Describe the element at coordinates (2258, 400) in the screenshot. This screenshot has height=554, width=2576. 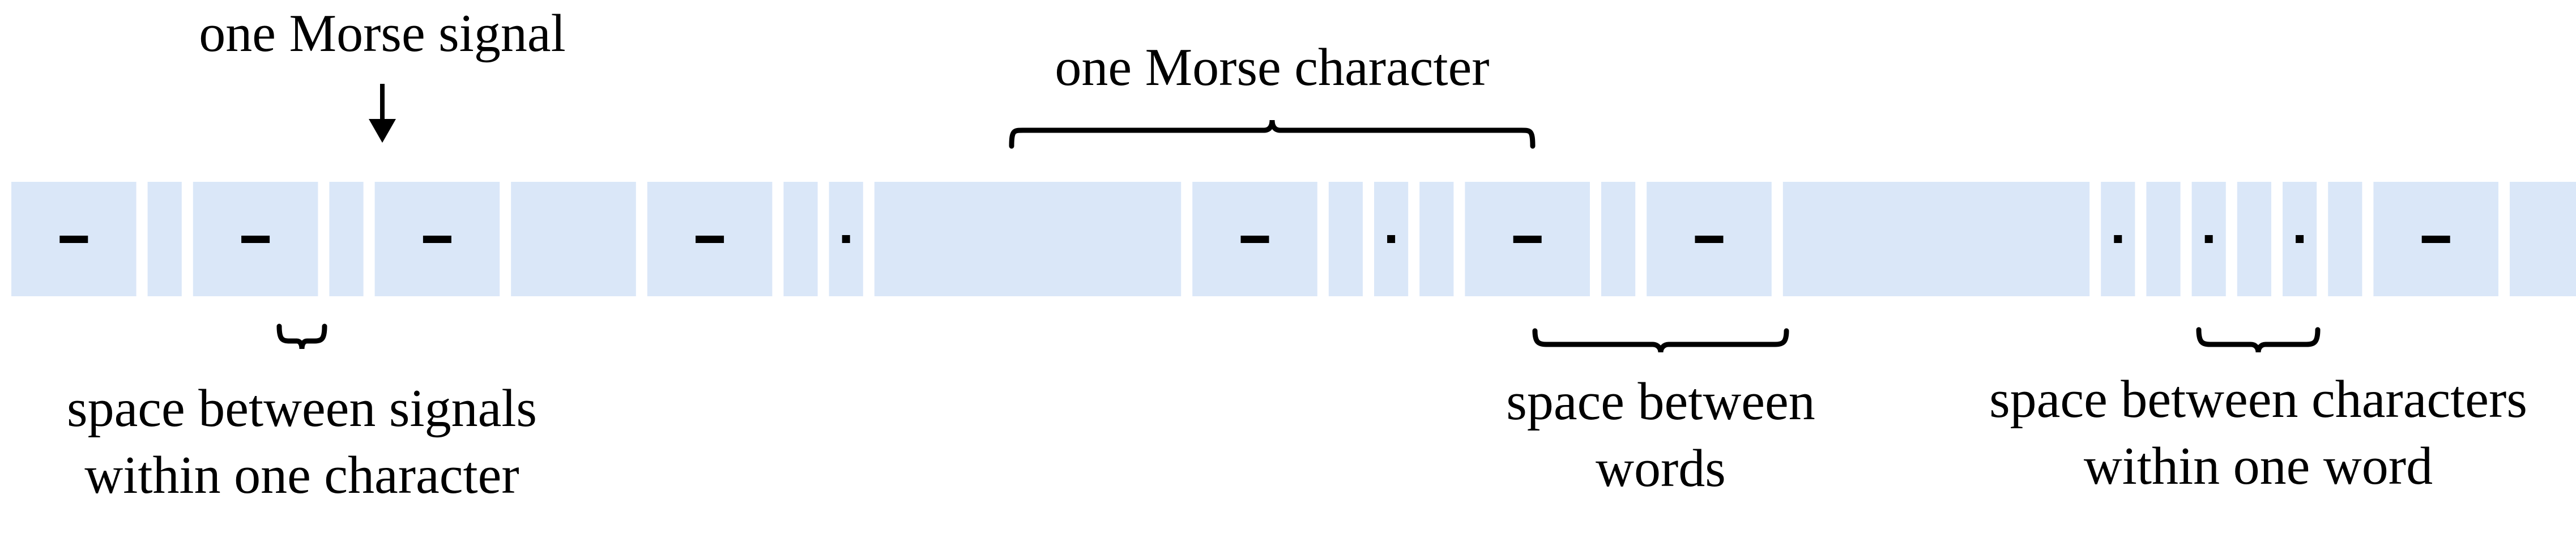
I see `label-space-between-characters: space between characters` at that location.